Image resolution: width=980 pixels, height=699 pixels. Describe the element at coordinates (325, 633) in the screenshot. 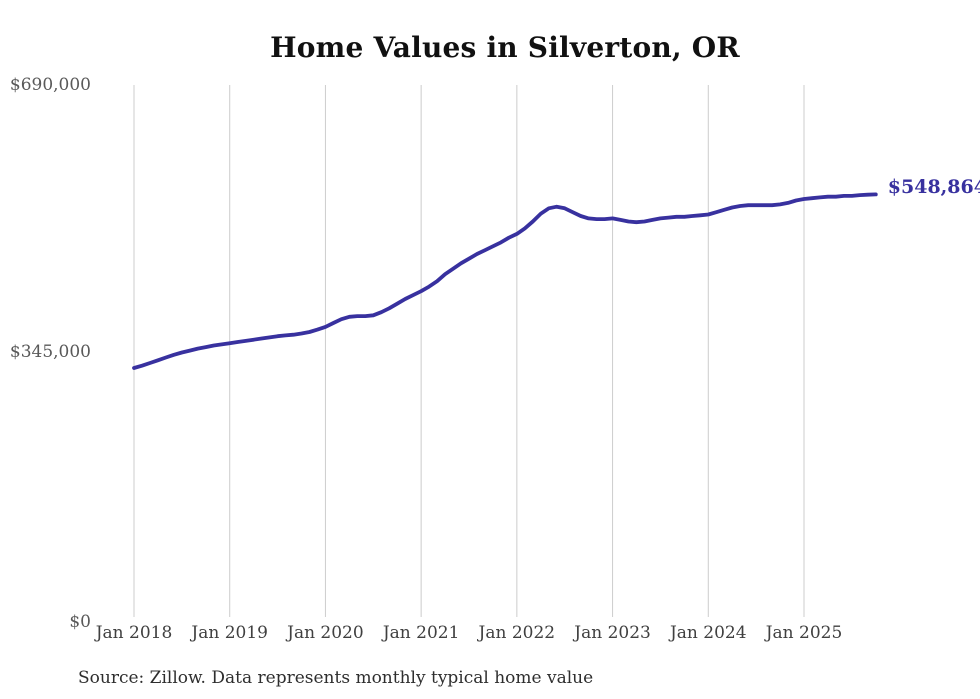

I see `x-axis-tick-label: Jan 2020` at that location.